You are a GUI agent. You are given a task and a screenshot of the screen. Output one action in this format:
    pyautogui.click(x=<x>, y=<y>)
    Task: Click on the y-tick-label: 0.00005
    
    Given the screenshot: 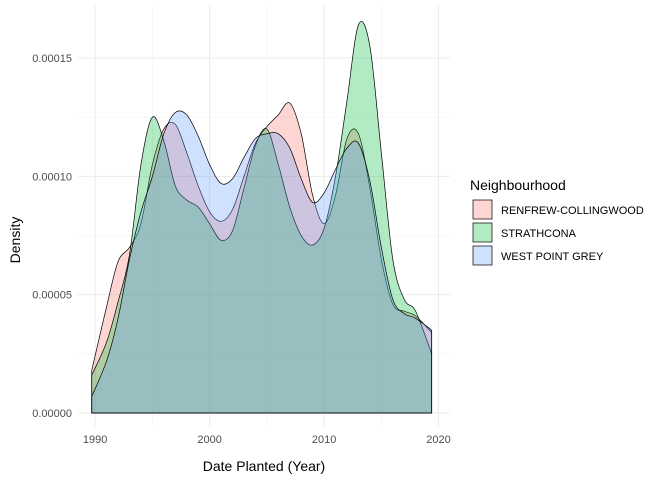 What is the action you would take?
    pyautogui.click(x=52, y=296)
    